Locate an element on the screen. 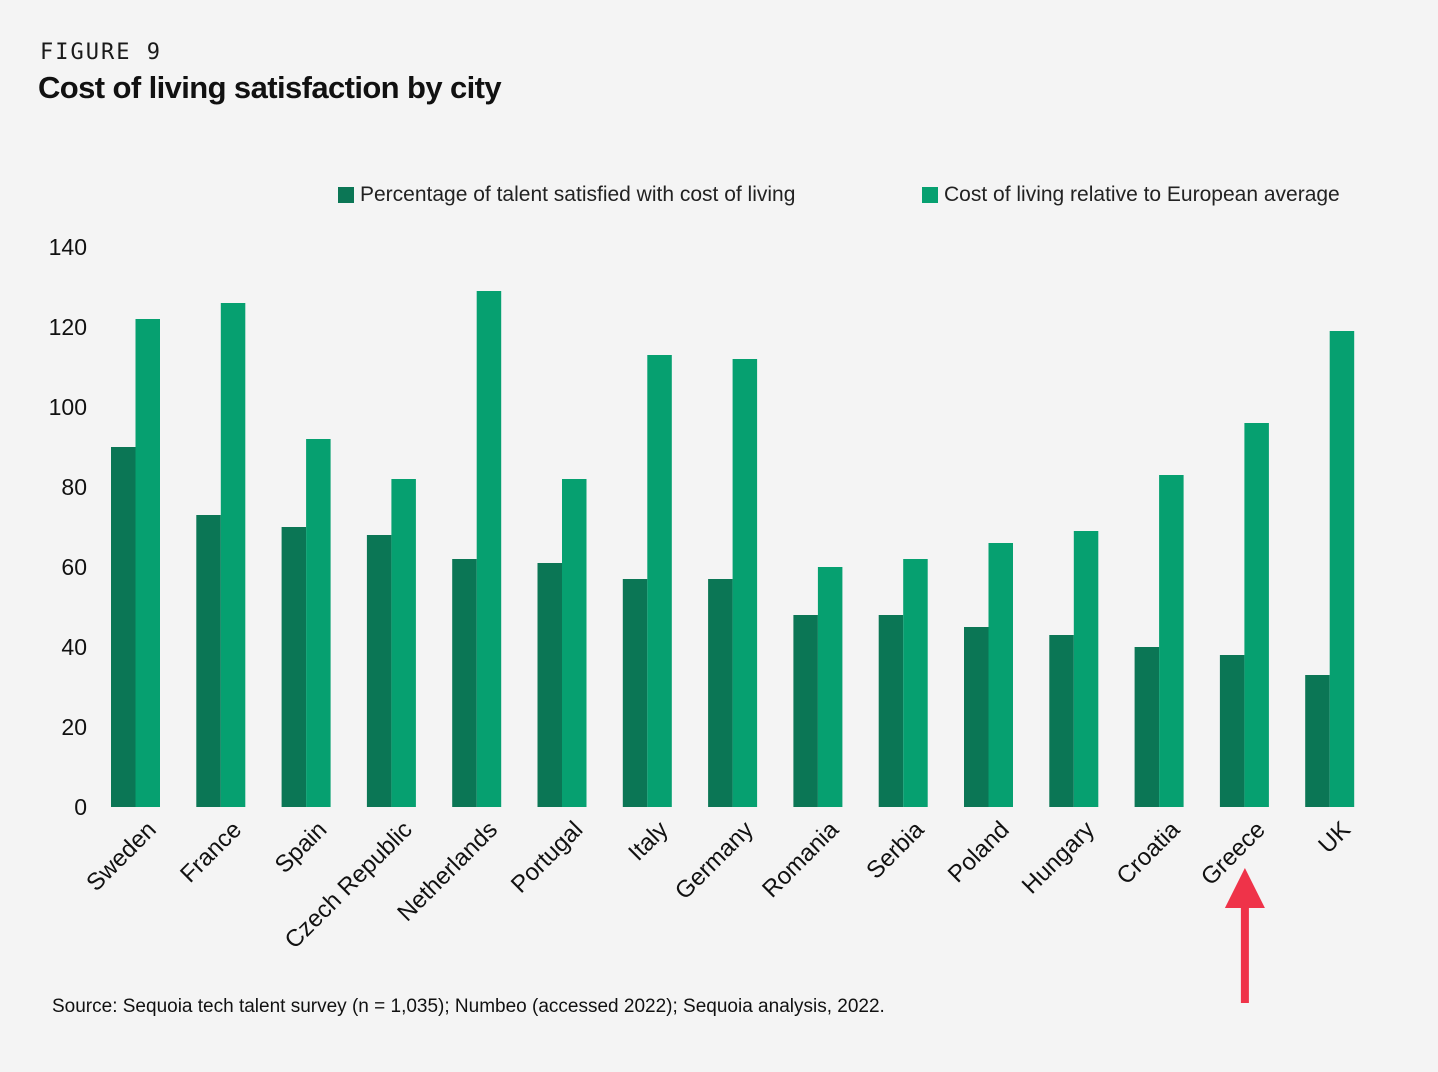 Image resolution: width=1438 pixels, height=1072 pixels. y-tick-label: 140 is located at coordinates (68, 247).